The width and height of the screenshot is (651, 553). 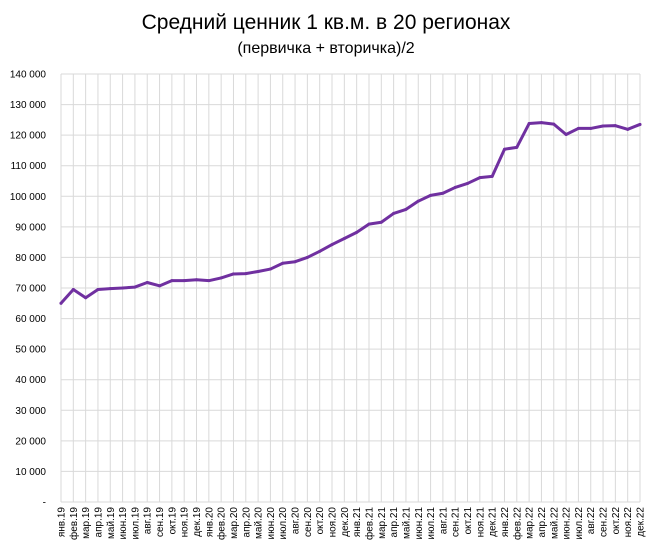 What do you see at coordinates (28, 105) in the screenshot?
I see `y-tick-label: 130 000` at bounding box center [28, 105].